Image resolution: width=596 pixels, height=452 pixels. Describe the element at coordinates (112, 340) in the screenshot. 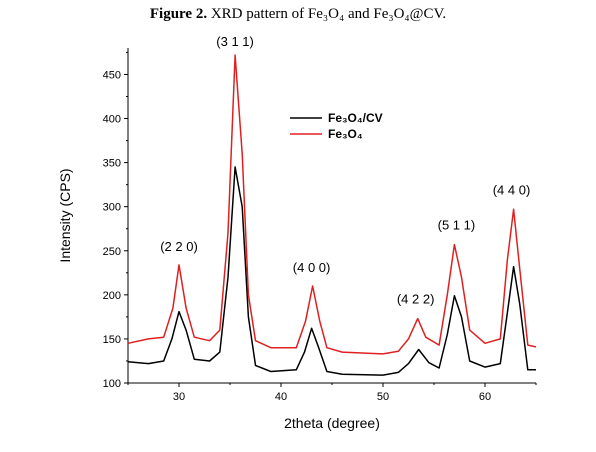

I see `y-tick-label: 150` at that location.